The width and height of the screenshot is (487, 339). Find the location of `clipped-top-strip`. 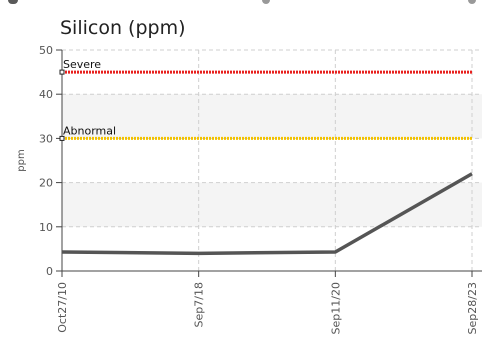

clipped-top-strip is located at coordinates (243, 3).